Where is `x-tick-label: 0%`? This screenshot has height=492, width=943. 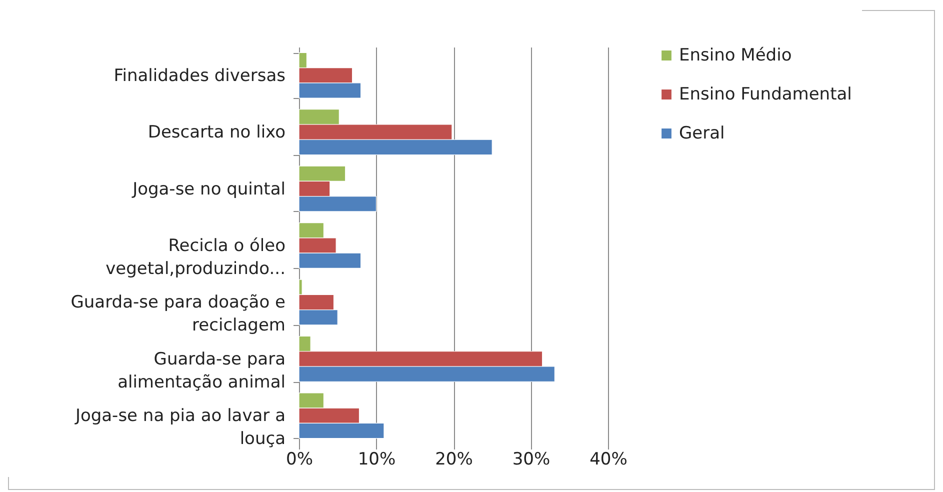
x-tick-label: 0% is located at coordinates (299, 460).